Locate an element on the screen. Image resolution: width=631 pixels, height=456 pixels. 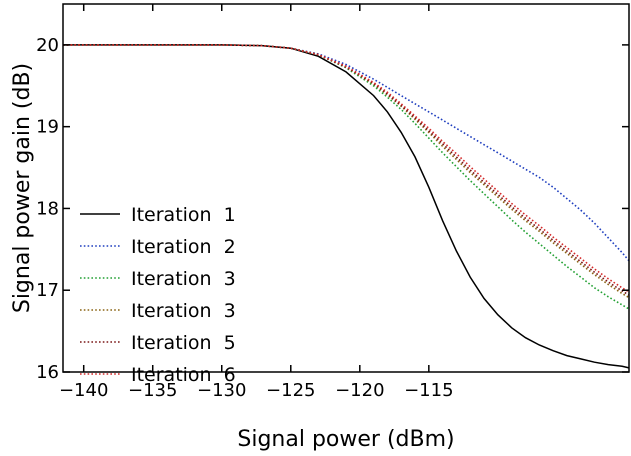
legend-label-5: Iteration 5 is located at coordinates (183, 343).